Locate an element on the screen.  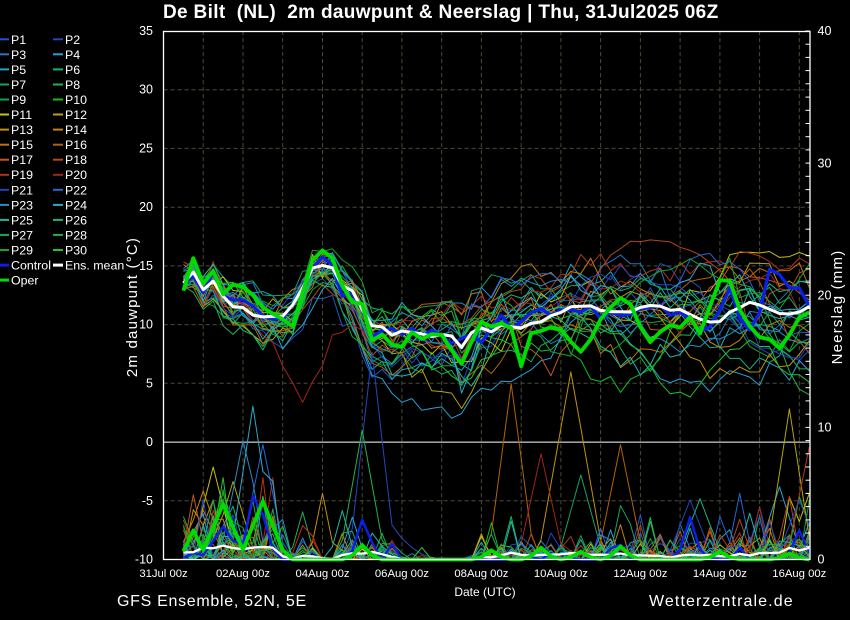
svg-text: 31Jul 00z is located at coordinates (163, 574).